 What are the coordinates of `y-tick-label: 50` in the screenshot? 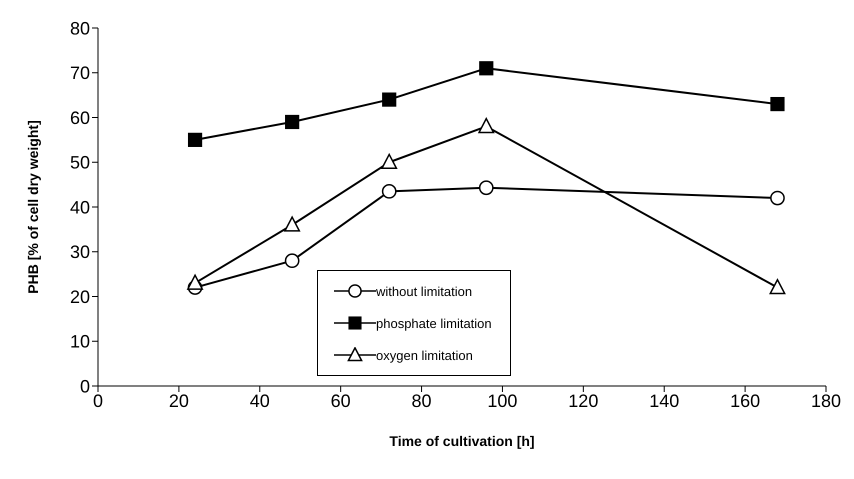 It's located at (80, 162).